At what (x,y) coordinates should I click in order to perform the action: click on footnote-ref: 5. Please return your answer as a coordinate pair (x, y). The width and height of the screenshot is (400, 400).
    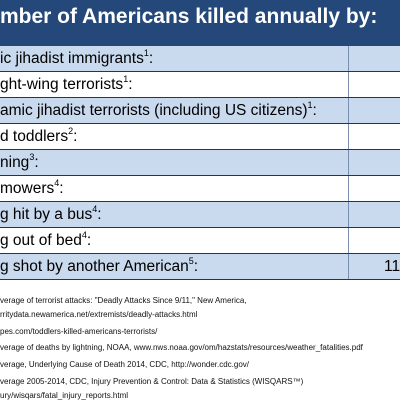
    Looking at the image, I should click on (191, 261).